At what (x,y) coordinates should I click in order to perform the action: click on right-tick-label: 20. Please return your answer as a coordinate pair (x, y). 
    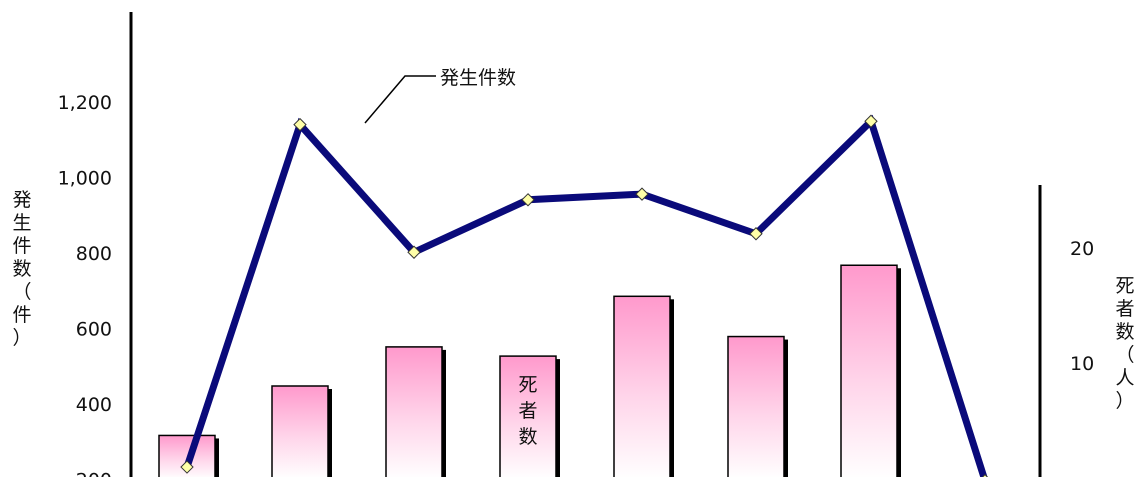
    Looking at the image, I should click on (1082, 249).